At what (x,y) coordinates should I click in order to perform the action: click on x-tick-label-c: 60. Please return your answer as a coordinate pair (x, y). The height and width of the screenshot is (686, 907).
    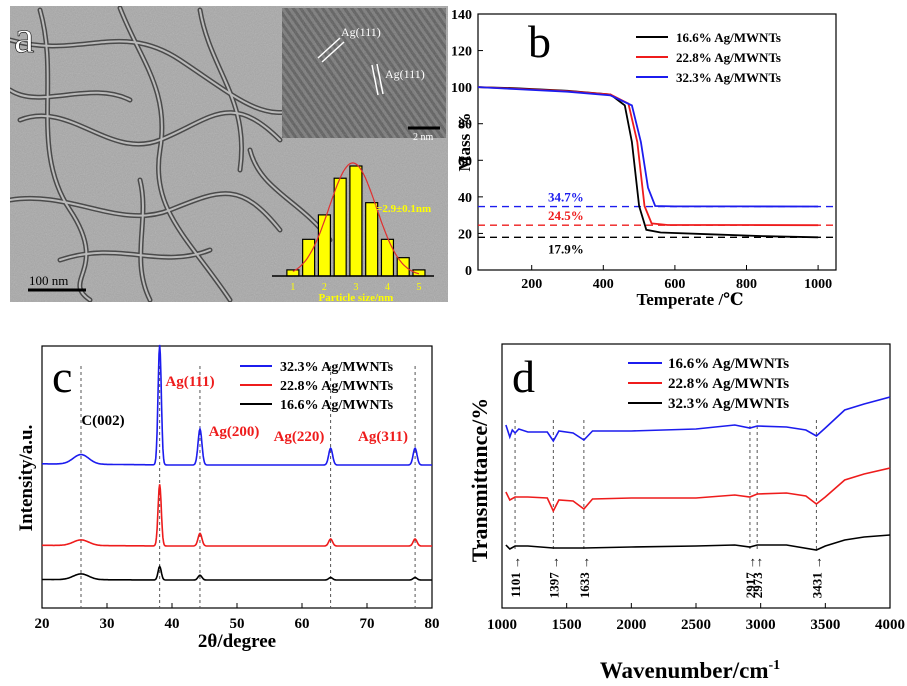
    Looking at the image, I should click on (302, 624).